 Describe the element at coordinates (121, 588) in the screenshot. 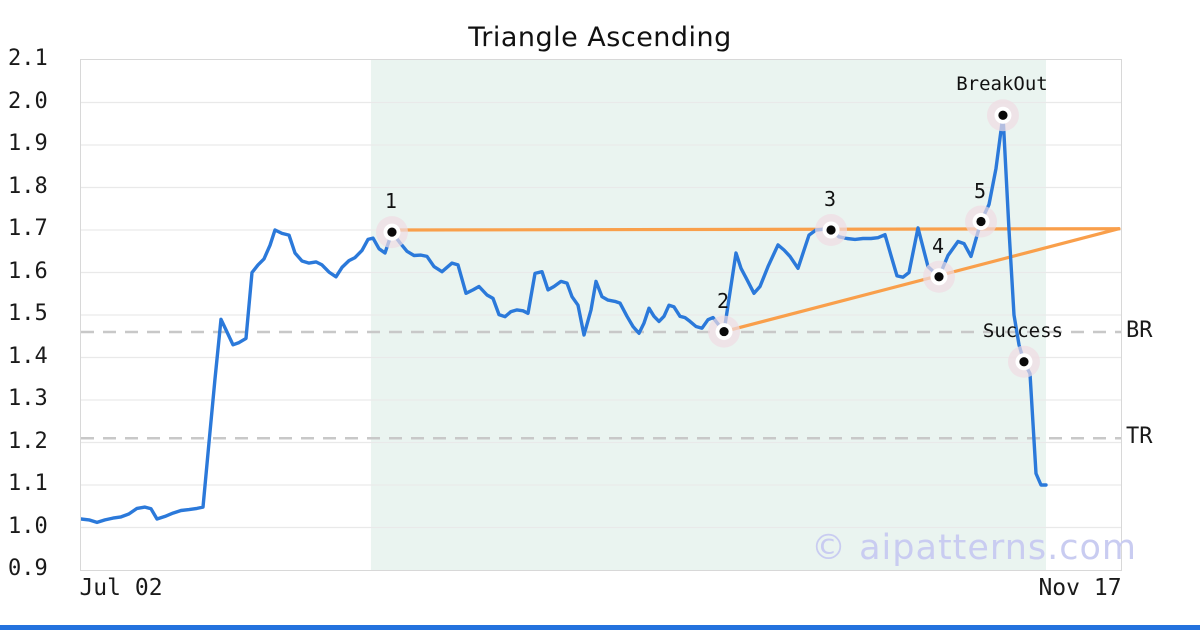

I see `x-tick-start: Jul 02` at that location.